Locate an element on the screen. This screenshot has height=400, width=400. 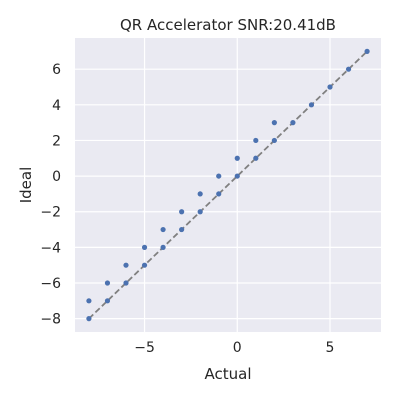
y-tick-label: −6 is located at coordinates (50, 284).